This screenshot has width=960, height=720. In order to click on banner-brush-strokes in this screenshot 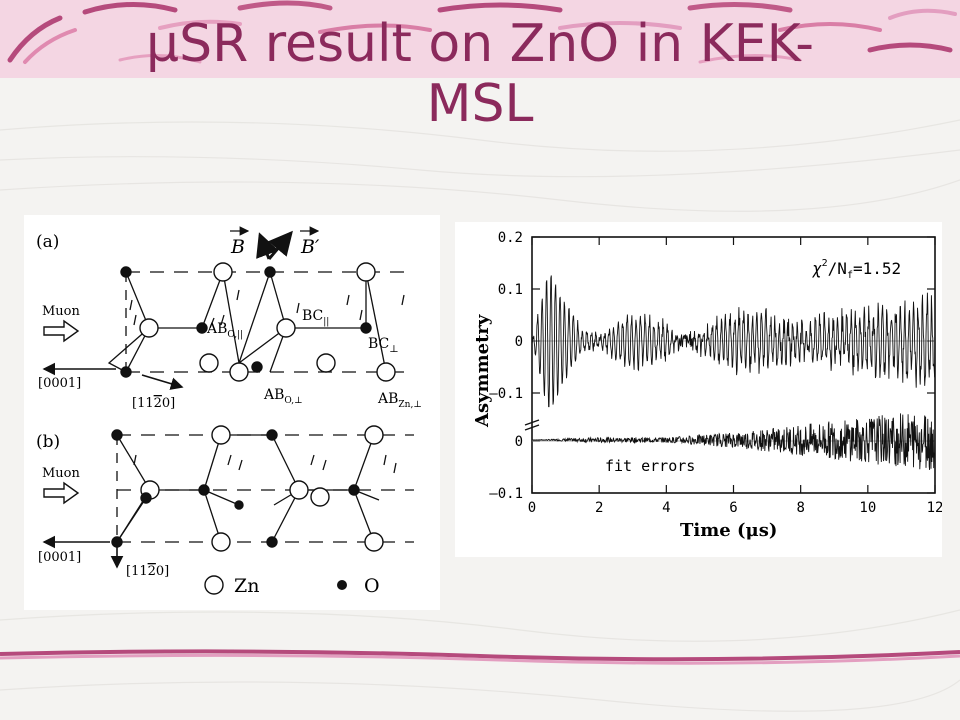, I will do `click(482, 32)`.